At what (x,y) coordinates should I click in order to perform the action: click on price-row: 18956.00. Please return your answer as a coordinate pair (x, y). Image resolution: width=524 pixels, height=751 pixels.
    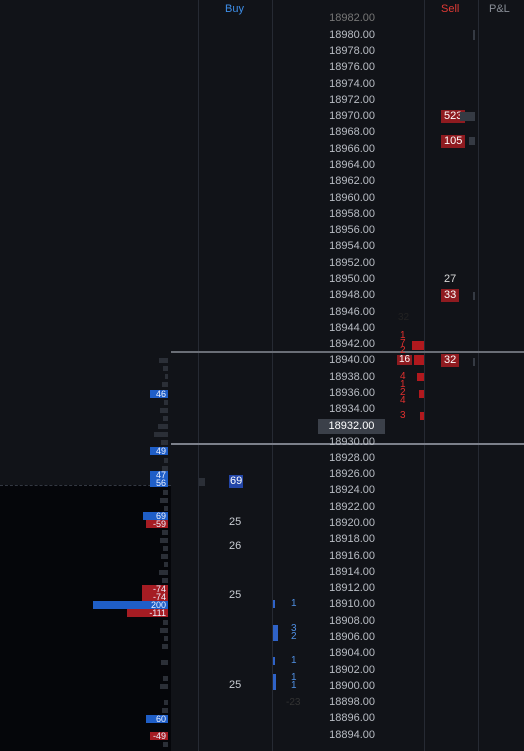
    Looking at the image, I should click on (352, 230).